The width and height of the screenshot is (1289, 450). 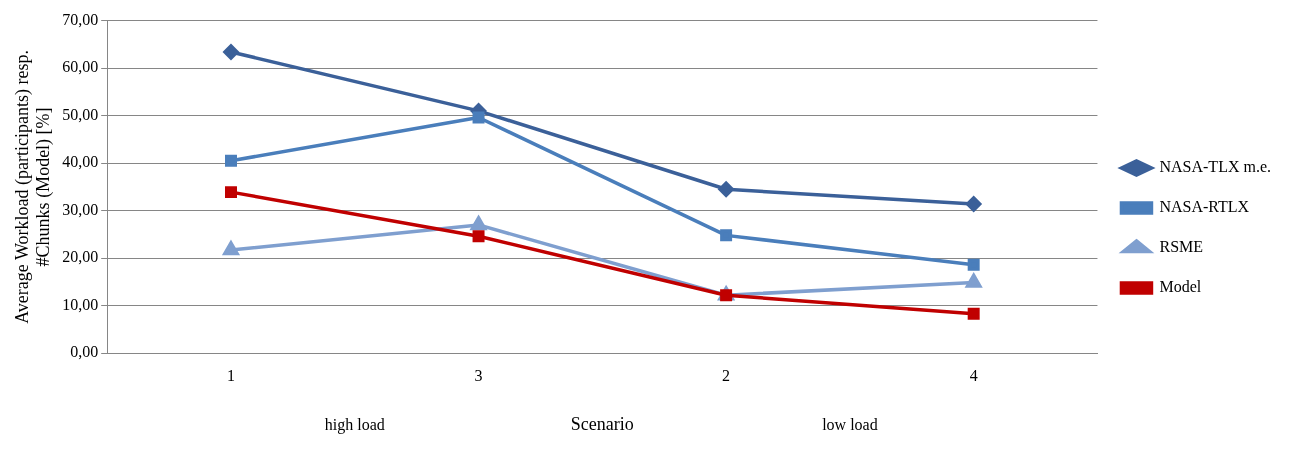 What do you see at coordinates (354, 425) in the screenshot?
I see `text: high load` at bounding box center [354, 425].